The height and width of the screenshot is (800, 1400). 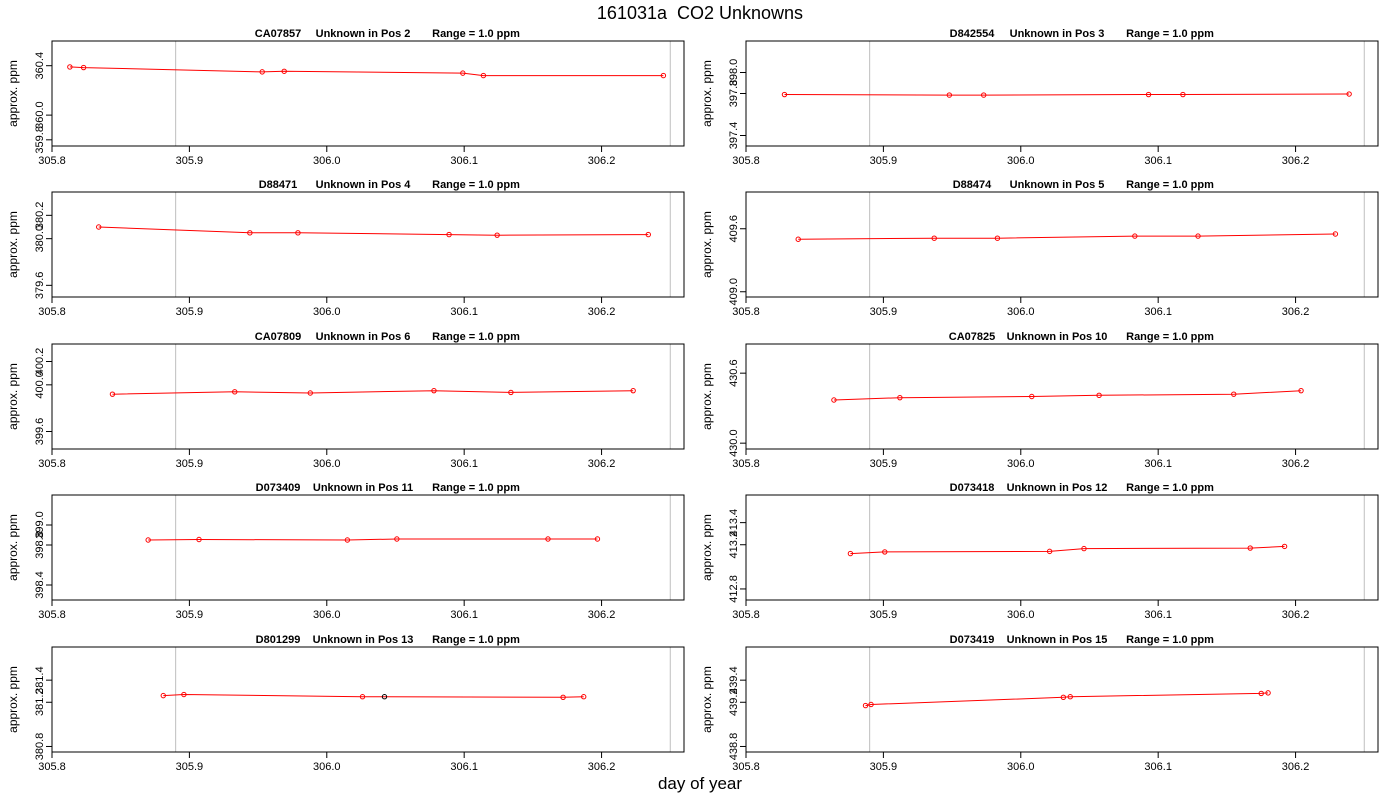 What do you see at coordinates (190, 464) in the screenshot?
I see `chart-5-x-tick-label: 305.9` at bounding box center [190, 464].